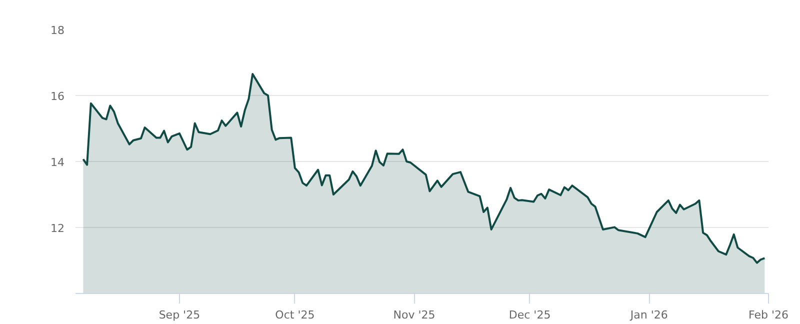 This screenshot has width=800, height=324. Describe the element at coordinates (179, 315) in the screenshot. I see `x-tick-label: Sep '25` at that location.